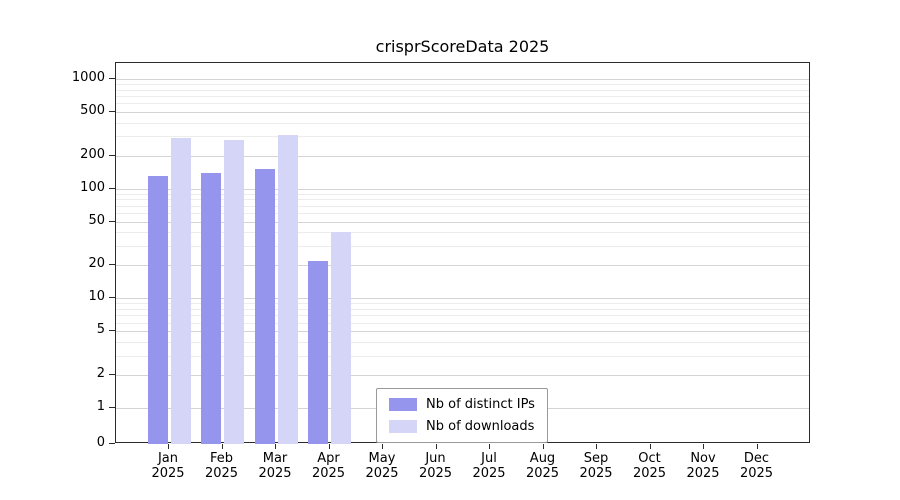 The image size is (900, 500). What do you see at coordinates (328, 466) in the screenshot?
I see `x-axis-month-label-apr: Apr 2025` at bounding box center [328, 466].